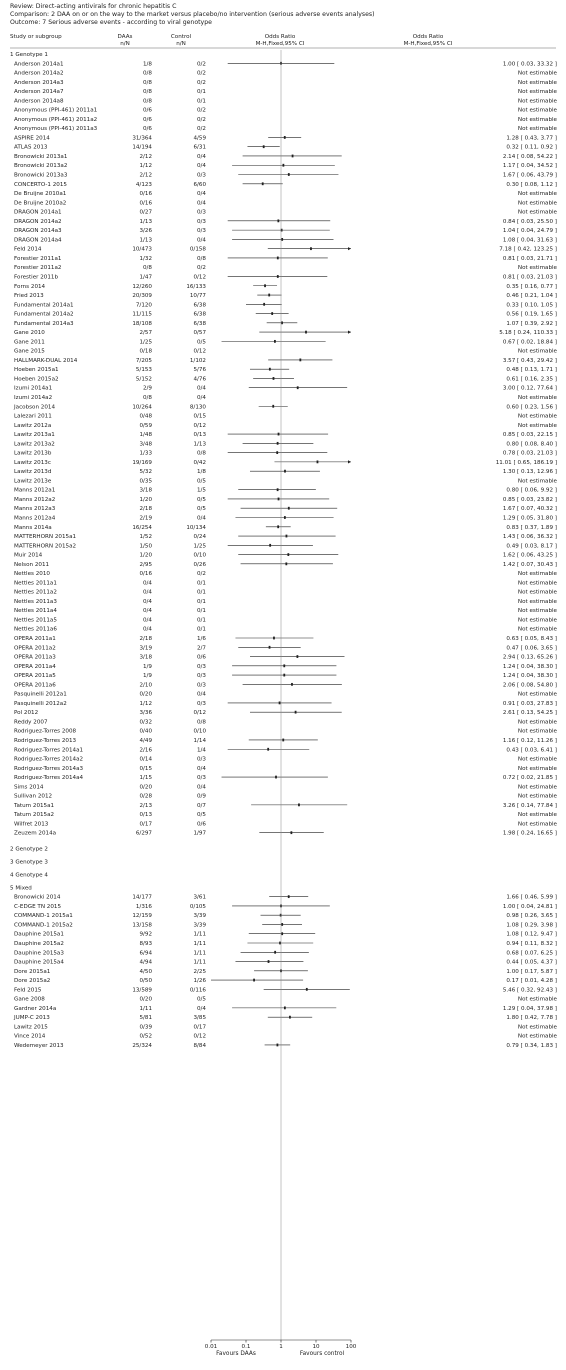  Describe the element at coordinates (37, 268) in the screenshot. I see `study-name: Forestier 2011a2` at that location.